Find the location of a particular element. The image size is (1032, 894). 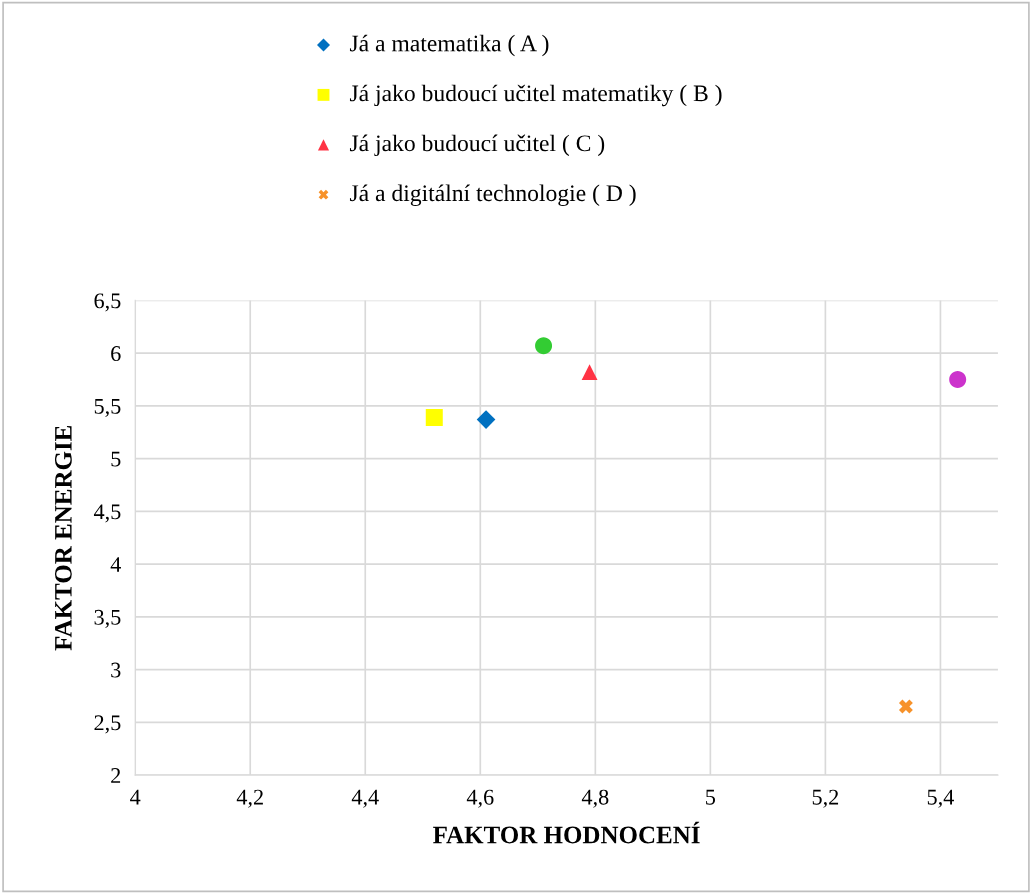

x-tick-label: 5 is located at coordinates (711, 797).